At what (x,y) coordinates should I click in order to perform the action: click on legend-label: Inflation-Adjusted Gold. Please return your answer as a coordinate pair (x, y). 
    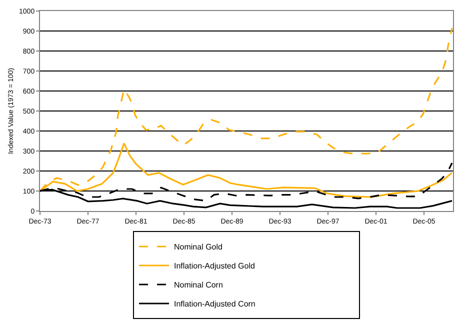
    Looking at the image, I should click on (214, 266).